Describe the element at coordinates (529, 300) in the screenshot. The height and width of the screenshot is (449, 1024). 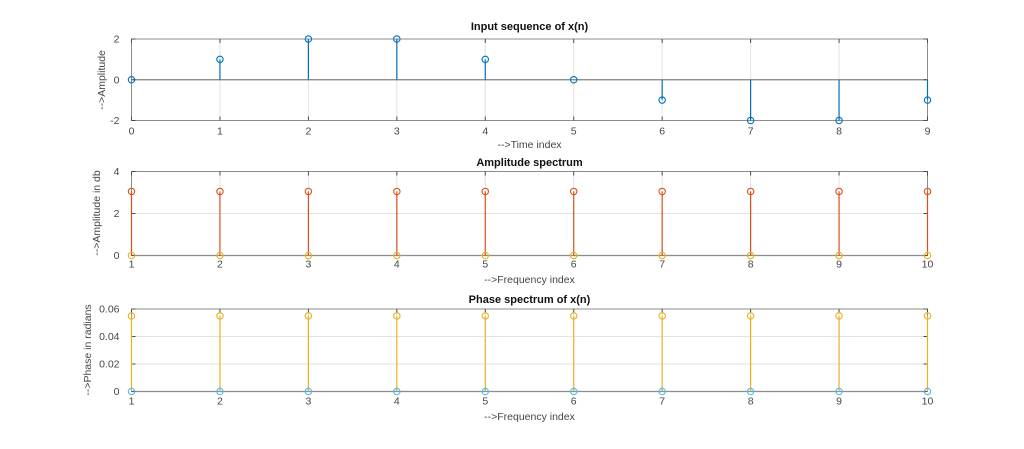
I see `subplot3-title: Phase spectrum of x(n)` at that location.